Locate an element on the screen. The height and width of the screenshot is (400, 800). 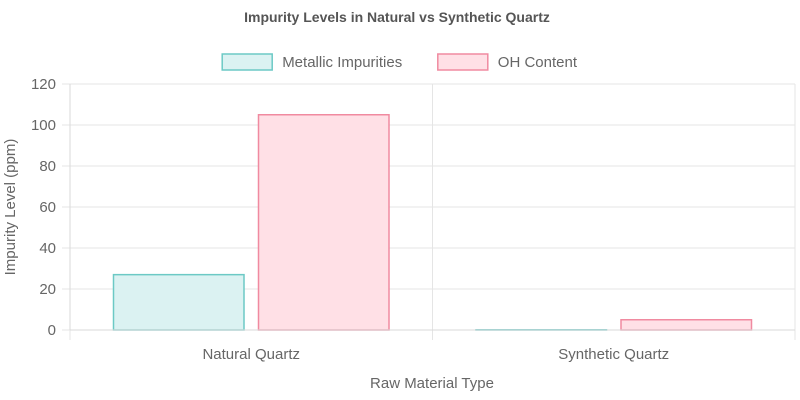
x-tick-label: Synthetic Quartz is located at coordinates (613, 354).